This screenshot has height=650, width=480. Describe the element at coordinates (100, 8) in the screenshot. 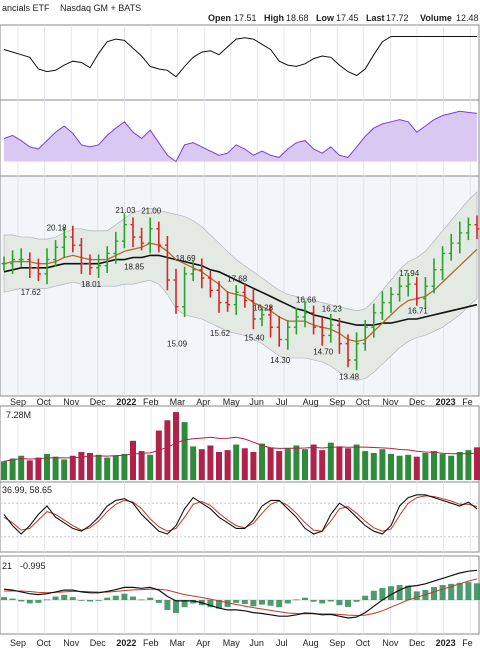

I see `exchange-label: Nasdaq GM + BATS` at that location.